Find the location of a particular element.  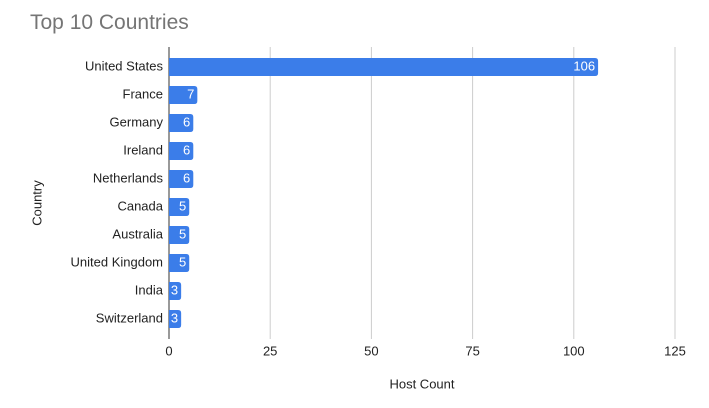

y-tick-label: Germany is located at coordinates (137, 121).